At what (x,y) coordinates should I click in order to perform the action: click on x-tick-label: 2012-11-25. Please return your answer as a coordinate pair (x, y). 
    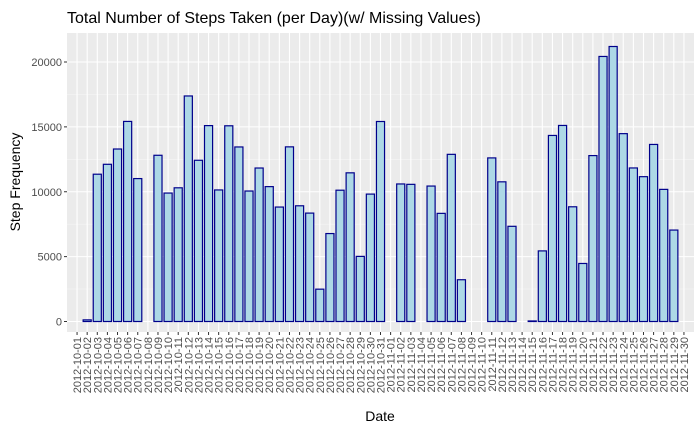
    Looking at the image, I should click on (634, 364).